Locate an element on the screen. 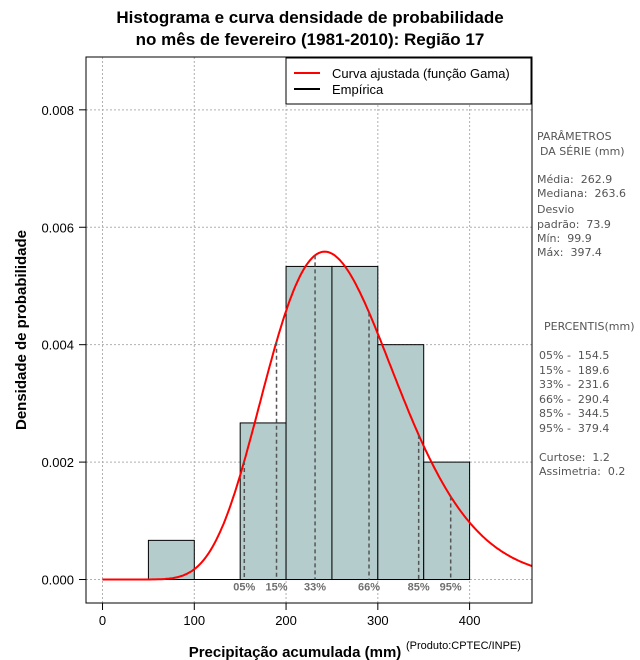  stat-max: Máx: 397.4 is located at coordinates (569, 252).